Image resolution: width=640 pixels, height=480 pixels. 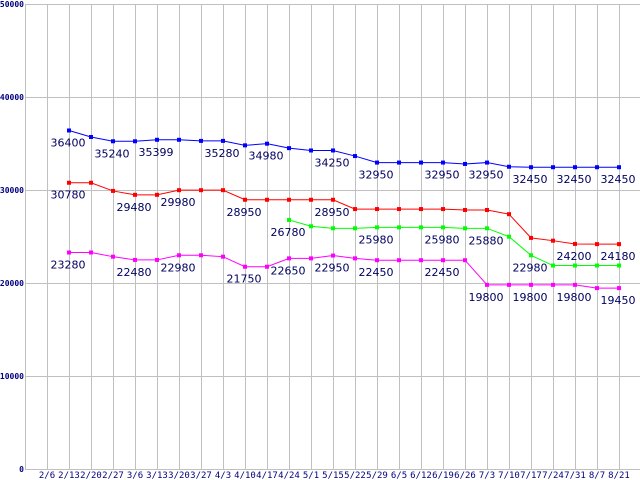 I want to click on data-label: 36400, so click(x=68, y=142).